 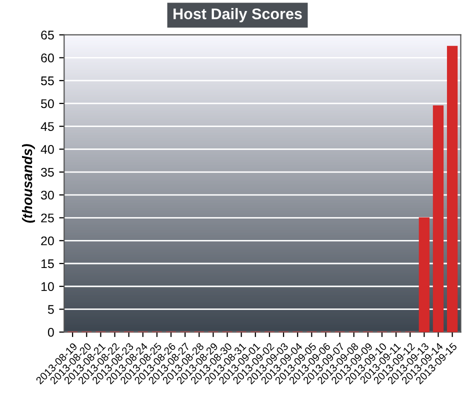 I want to click on y-tick-label: 45, so click(x=47, y=126).